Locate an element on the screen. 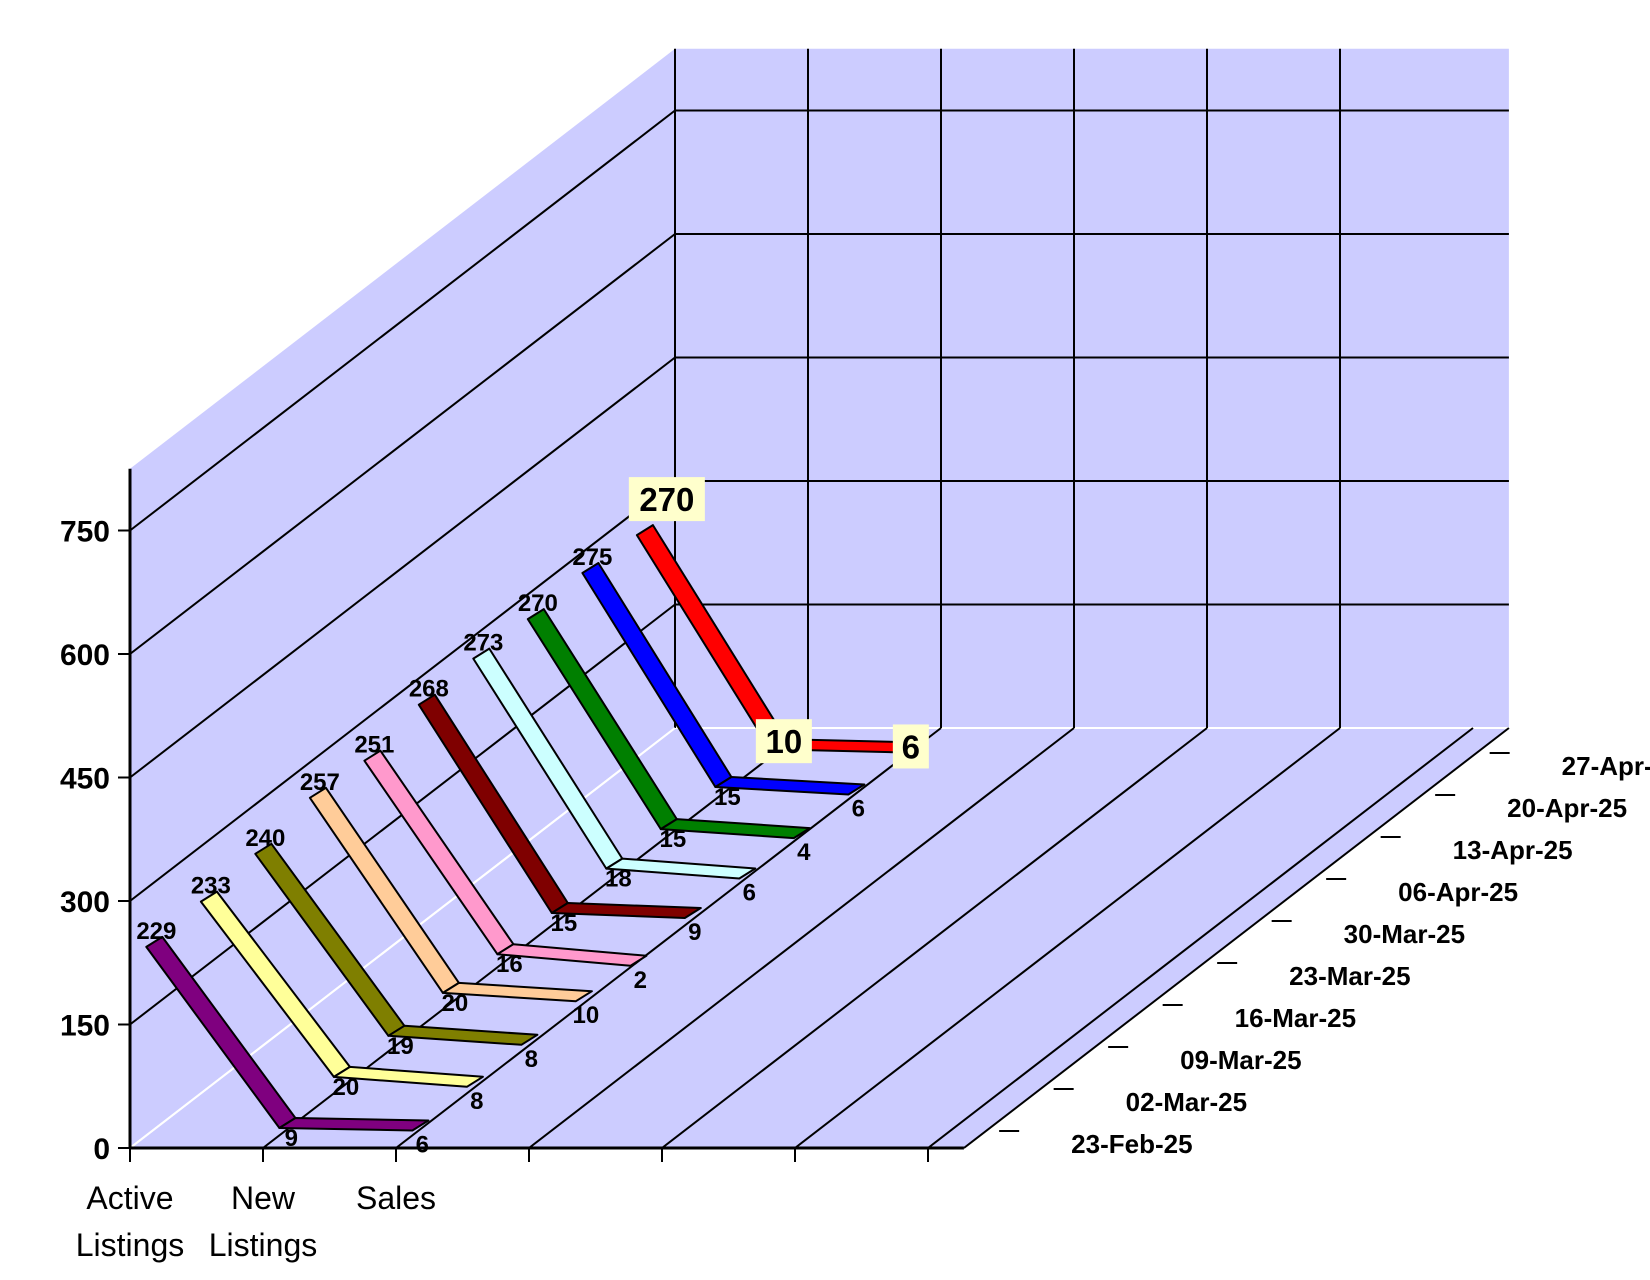  y-tick-label: 750 is located at coordinates (85, 532).